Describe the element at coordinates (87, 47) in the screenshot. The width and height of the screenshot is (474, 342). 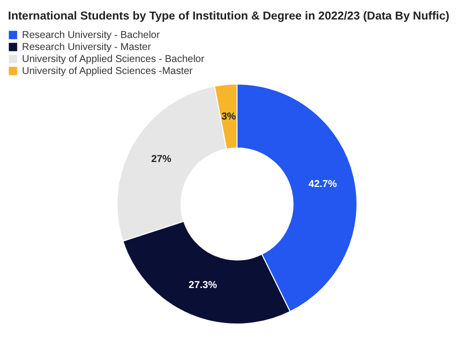
I see `legend-label: Research University - Master` at that location.